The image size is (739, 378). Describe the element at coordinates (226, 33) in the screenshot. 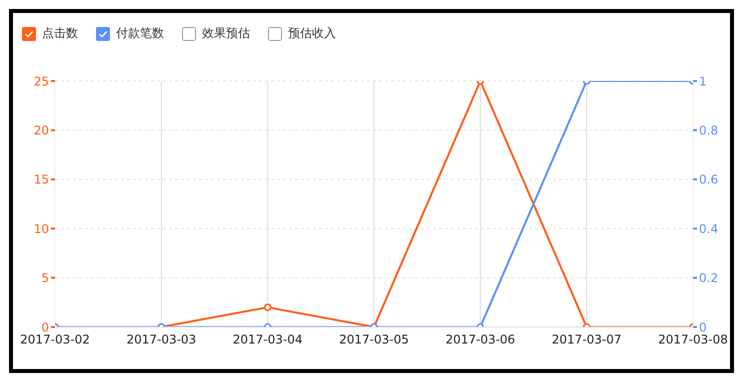

I see `legend-label: 效果预估` at that location.